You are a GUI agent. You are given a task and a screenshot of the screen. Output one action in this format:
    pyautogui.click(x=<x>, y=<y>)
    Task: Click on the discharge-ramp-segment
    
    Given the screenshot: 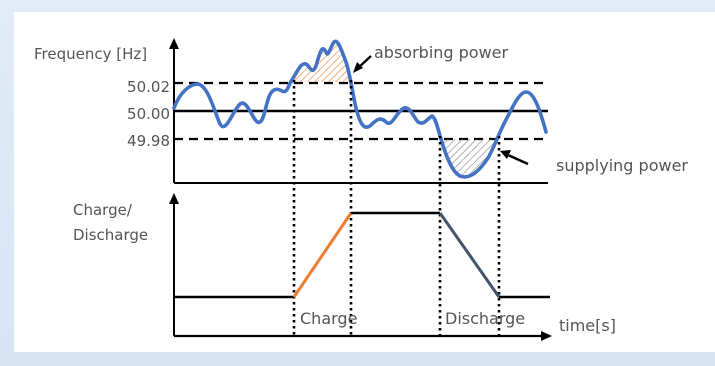 What is the action you would take?
    pyautogui.click(x=469, y=255)
    